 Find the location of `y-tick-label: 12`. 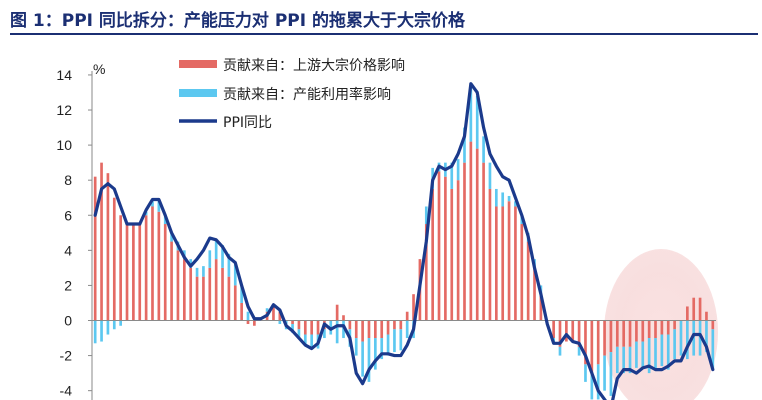

y-tick-label: 12 is located at coordinates (64, 110).